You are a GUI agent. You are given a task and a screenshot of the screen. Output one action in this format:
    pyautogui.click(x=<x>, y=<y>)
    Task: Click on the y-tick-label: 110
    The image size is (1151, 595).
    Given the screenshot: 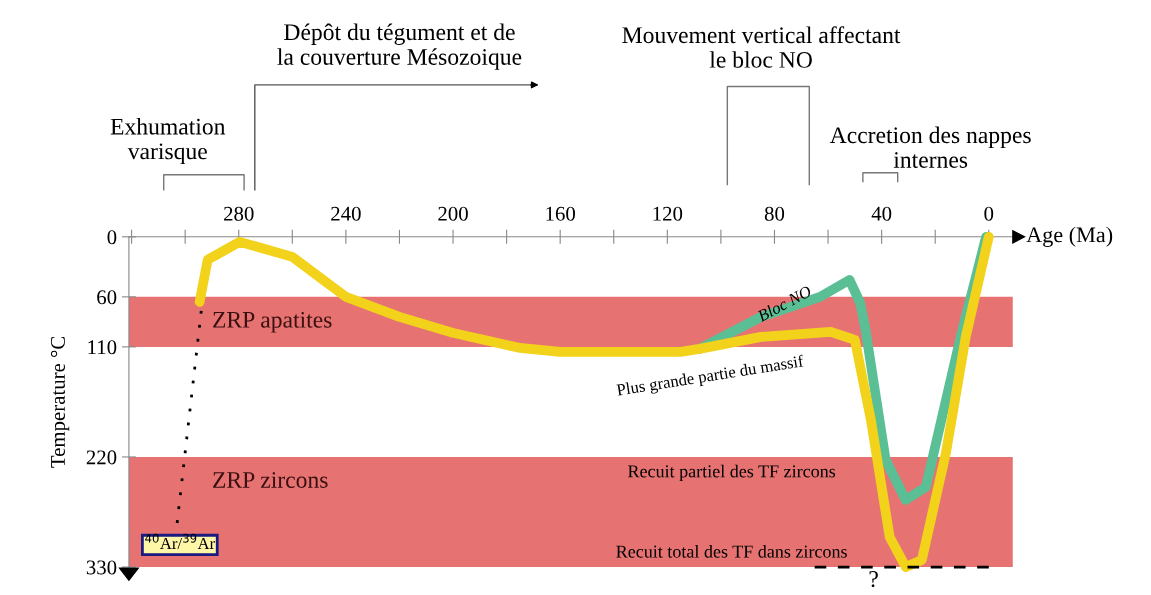 What is the action you would take?
    pyautogui.click(x=102, y=347)
    